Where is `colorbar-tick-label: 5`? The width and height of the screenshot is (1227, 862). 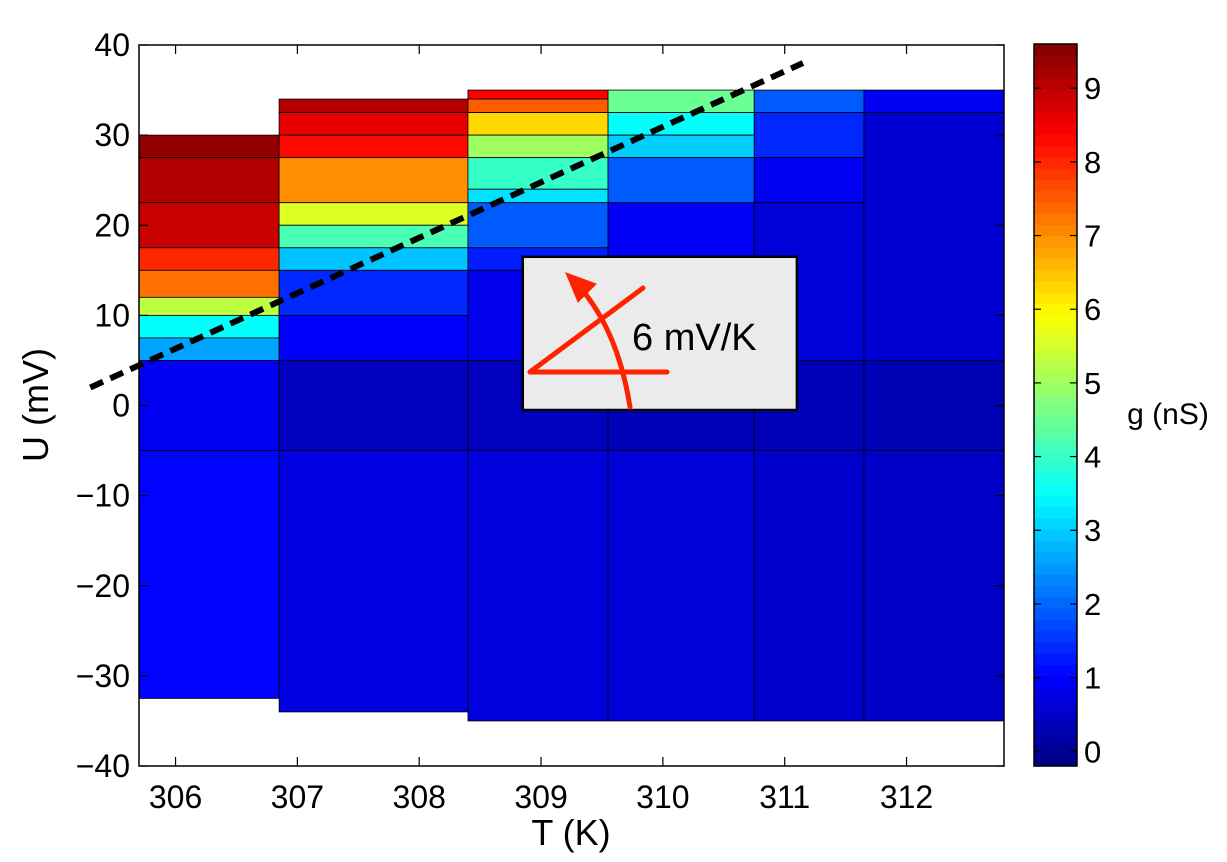 colorbar-tick-label: 5 is located at coordinates (1092, 383).